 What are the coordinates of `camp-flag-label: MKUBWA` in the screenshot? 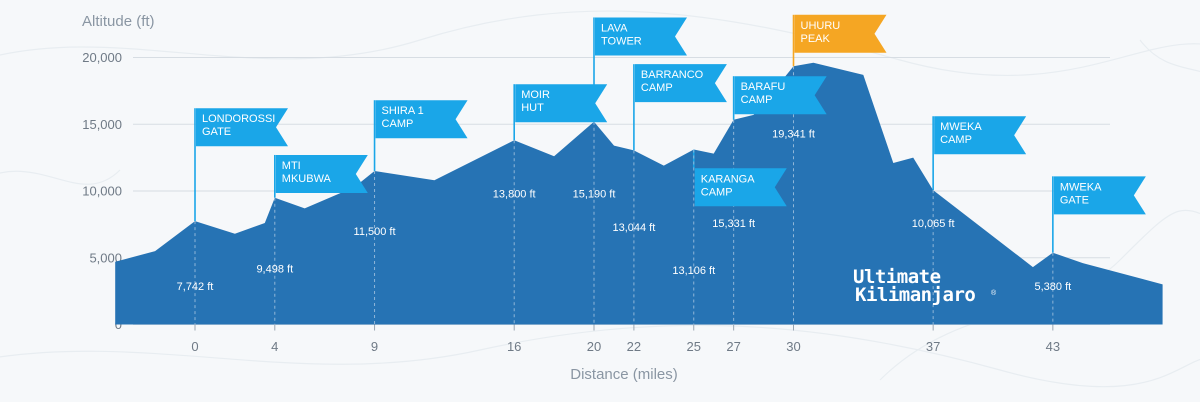 It's located at (307, 179).